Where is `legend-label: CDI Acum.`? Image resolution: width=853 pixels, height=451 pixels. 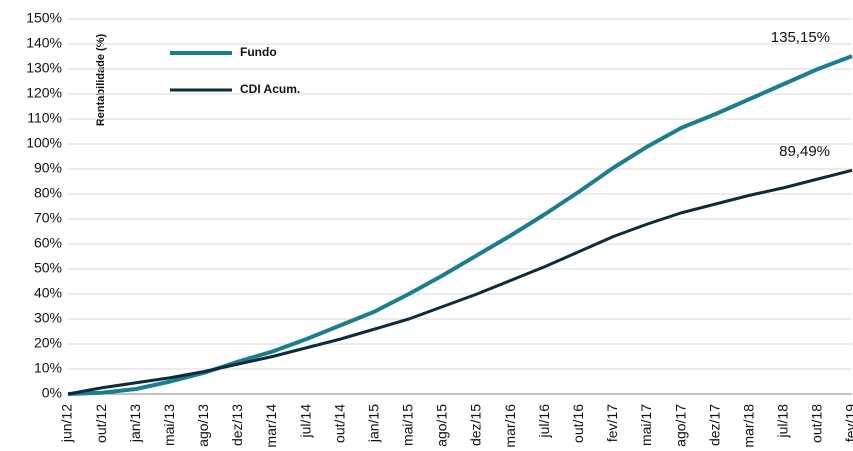 legend-label: CDI Acum. is located at coordinates (270, 89).